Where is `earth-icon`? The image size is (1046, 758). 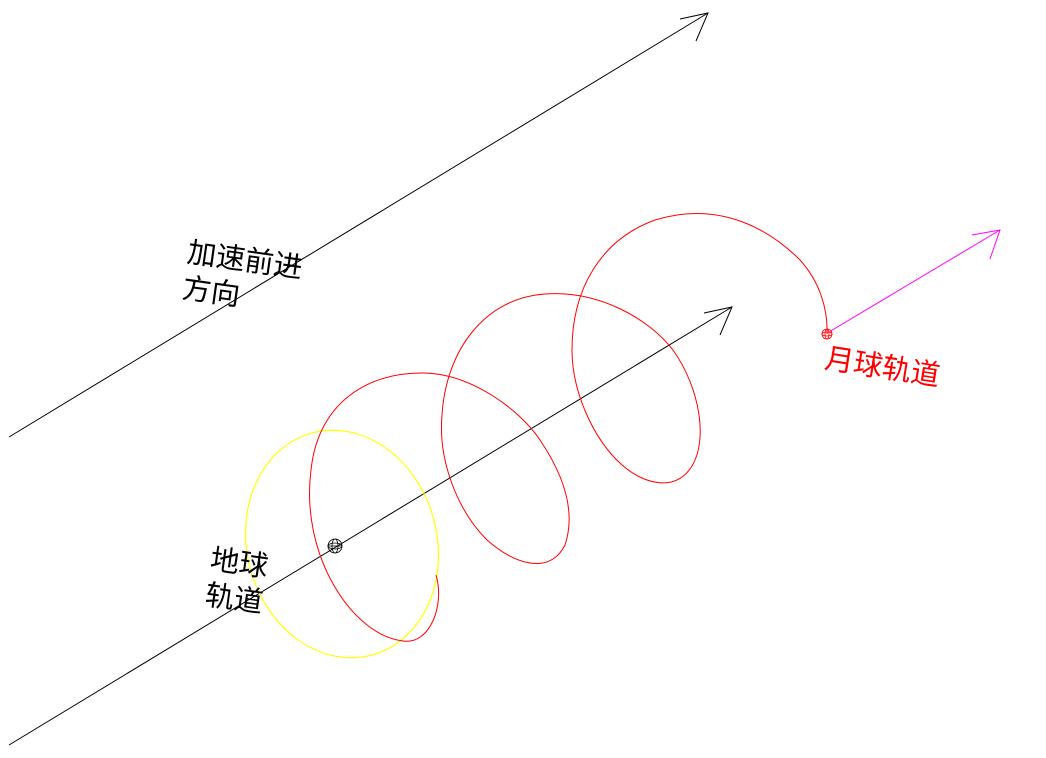 earth-icon is located at coordinates (335, 546).